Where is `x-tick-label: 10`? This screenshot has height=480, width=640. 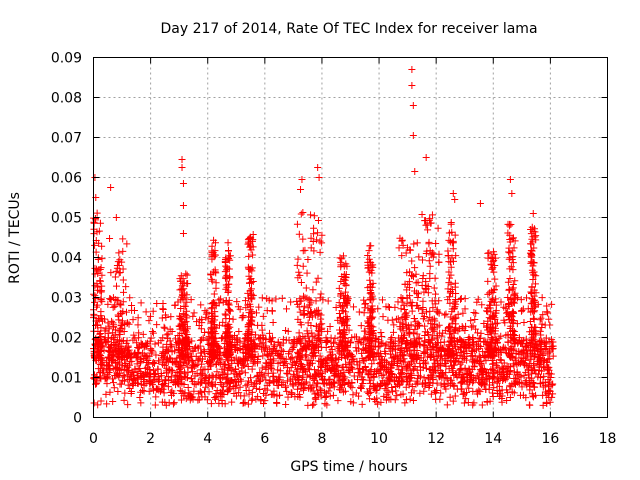
x-tick-label: 10 is located at coordinates (379, 439).